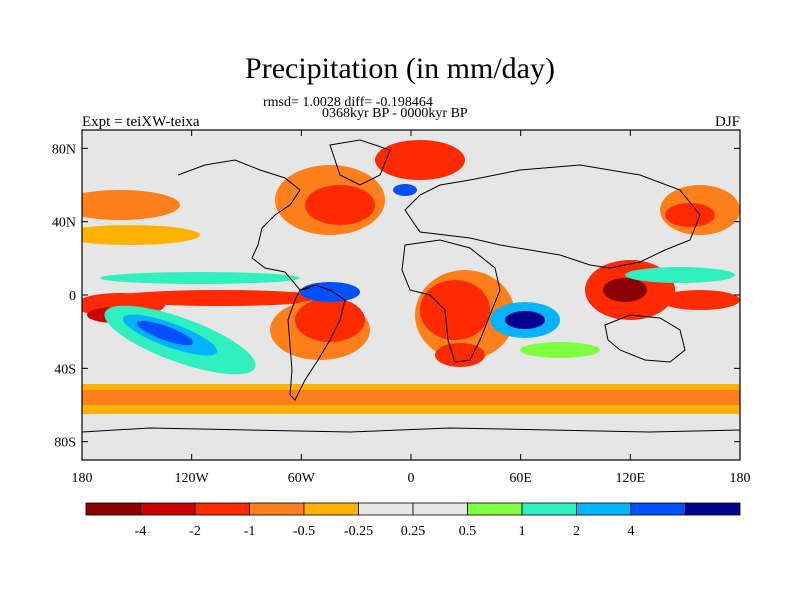 This screenshot has width=800, height=600. What do you see at coordinates (141, 531) in the screenshot?
I see `colorbar-label: -4` at bounding box center [141, 531].